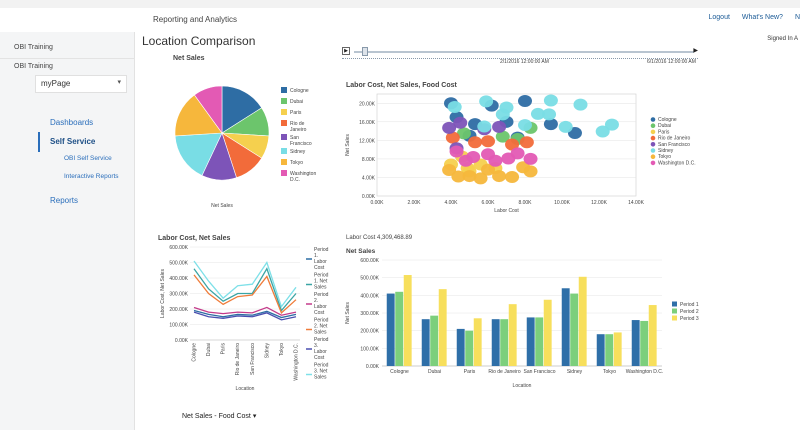 The image size is (800, 430). Describe the element at coordinates (282, 349) in the screenshot. I see `line-xtick-label: Tokyo` at that location.